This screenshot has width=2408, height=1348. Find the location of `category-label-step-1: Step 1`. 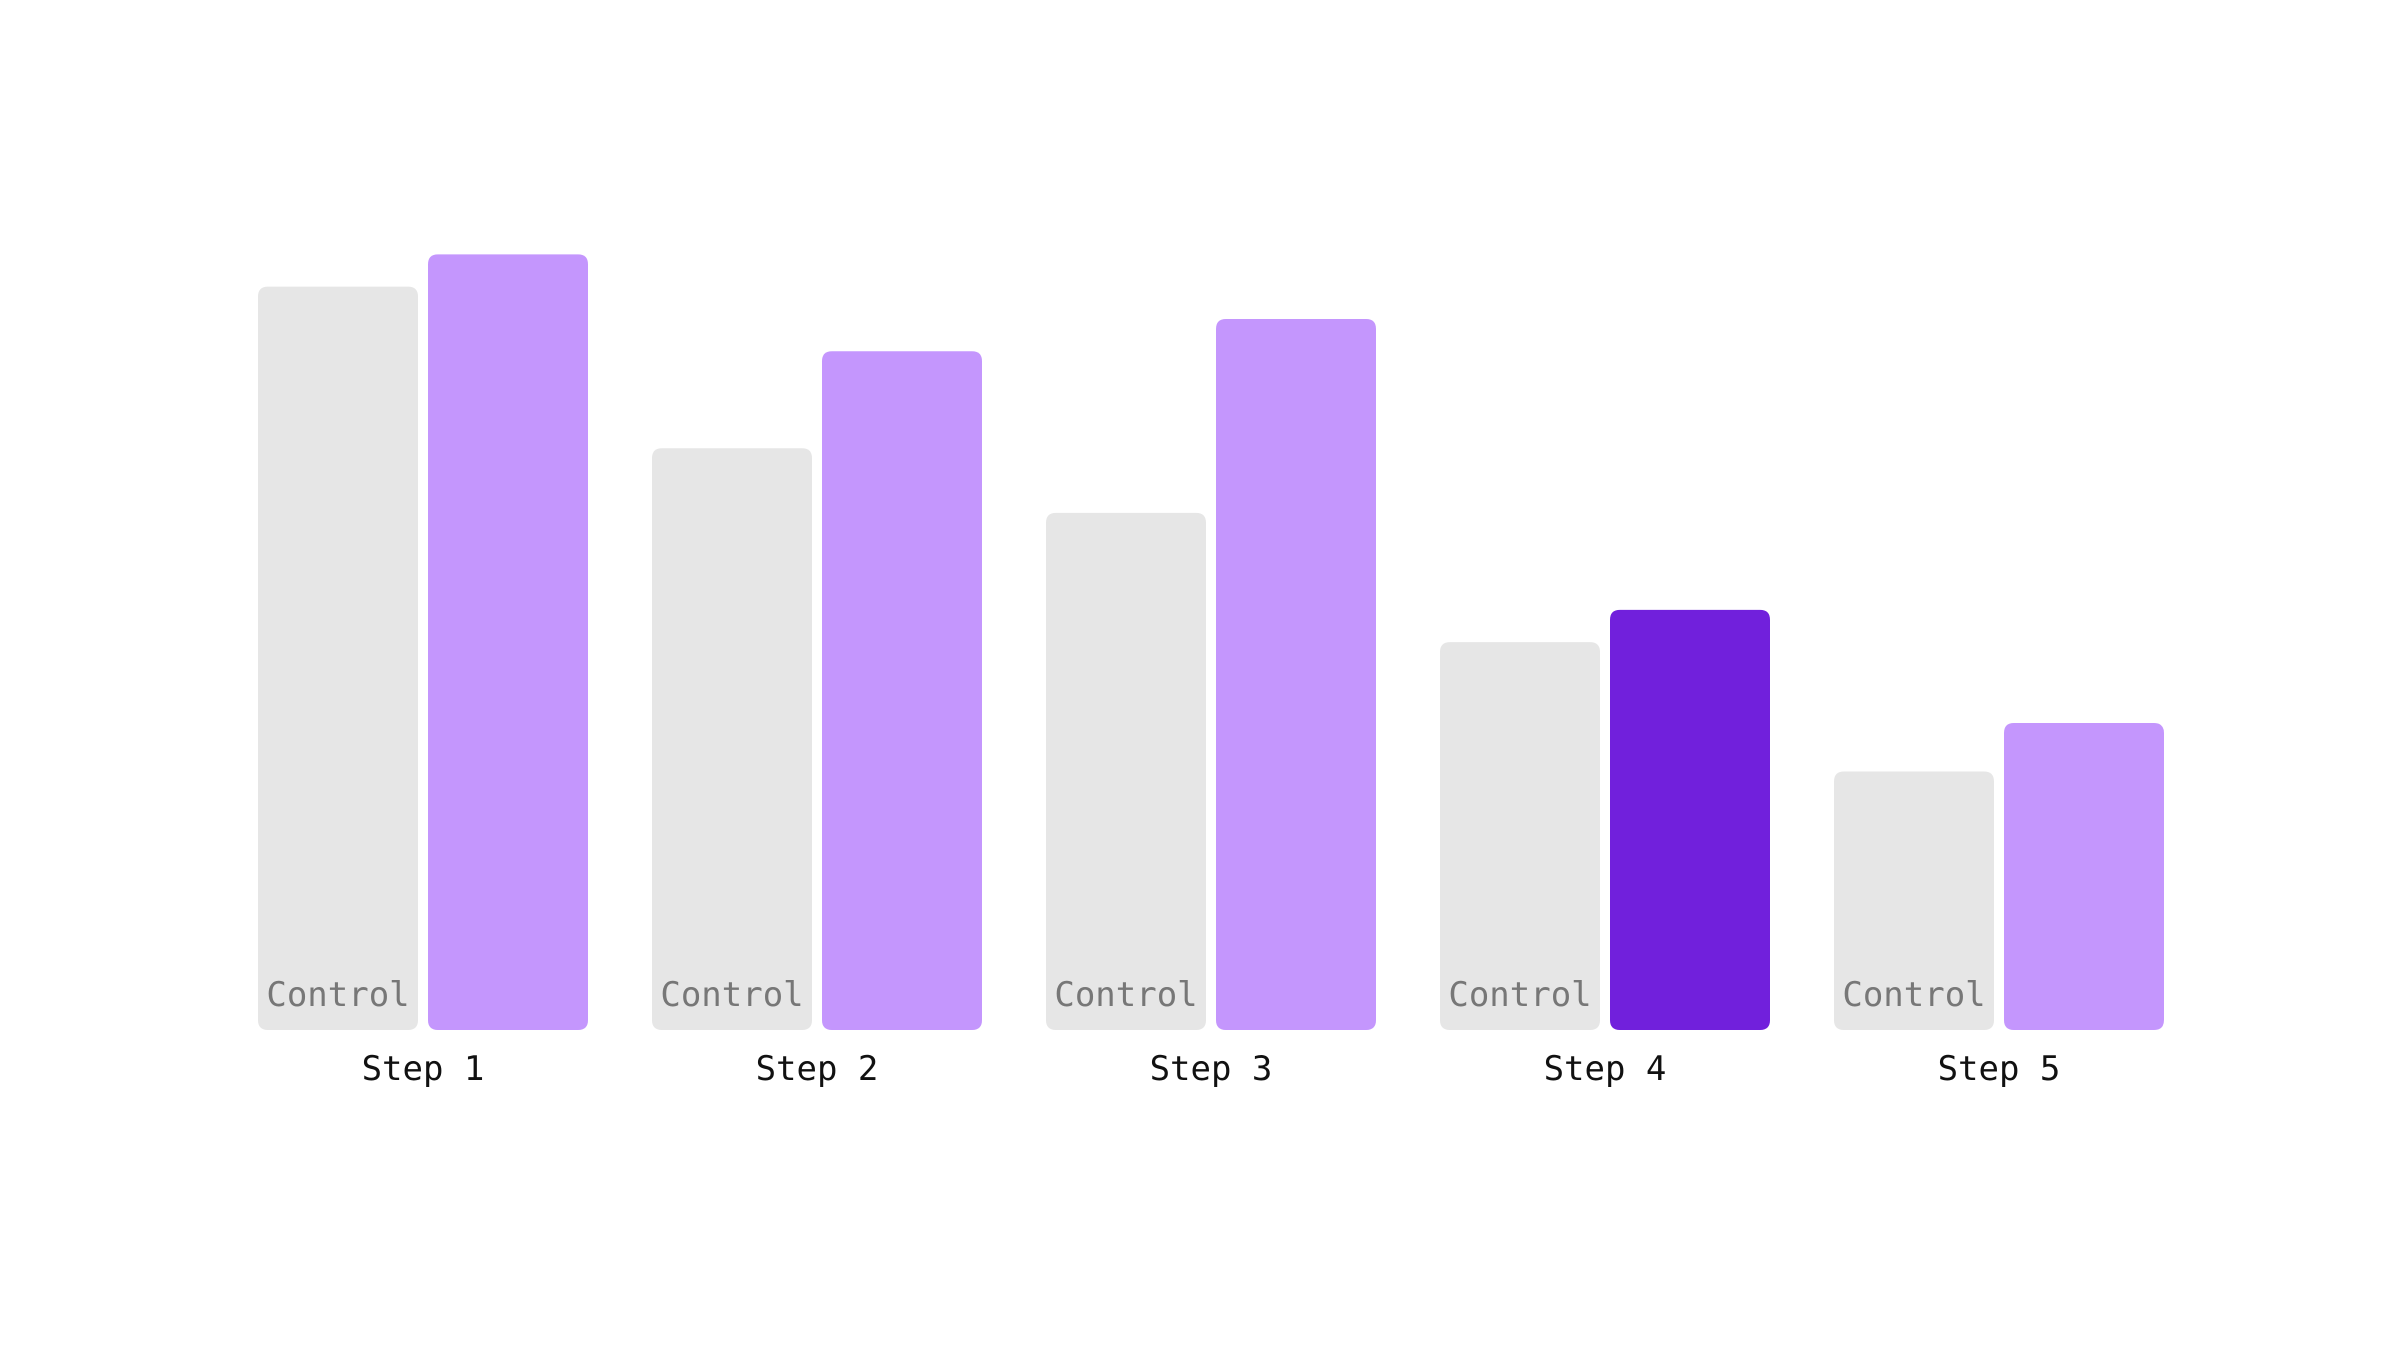

category-label-step-1: Step 1 is located at coordinates (423, 1069).